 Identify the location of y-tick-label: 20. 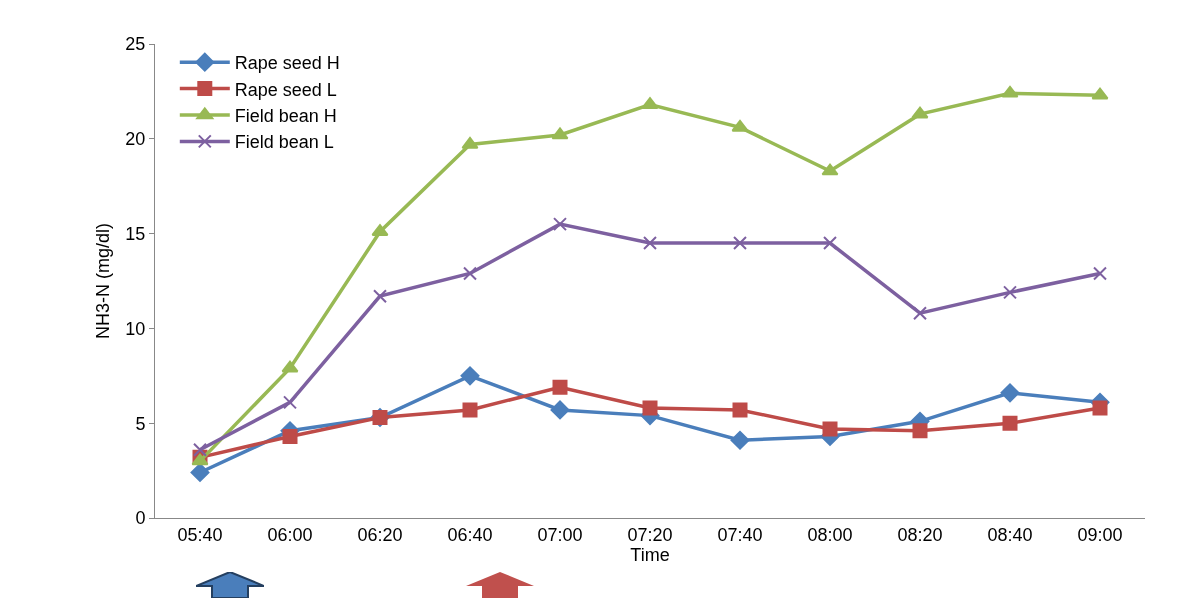
(135, 139).